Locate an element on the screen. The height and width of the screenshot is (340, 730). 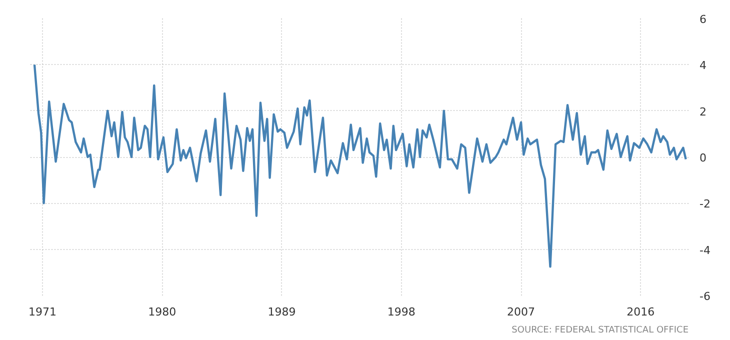
y-tick-label: -2 is located at coordinates (705, 204).